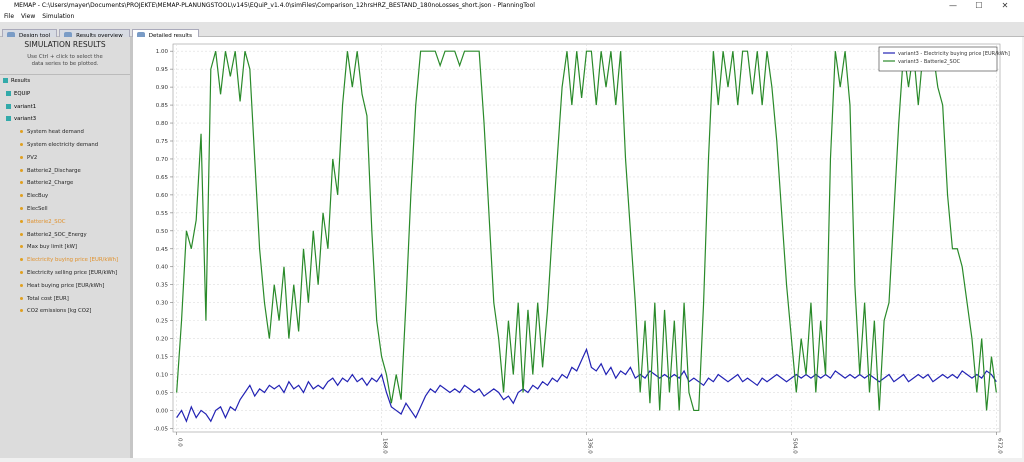 Image resolution: width=1024 pixels, height=462 pixels. I want to click on tree-label: Batterie2_SOC_Energy, so click(57, 234).